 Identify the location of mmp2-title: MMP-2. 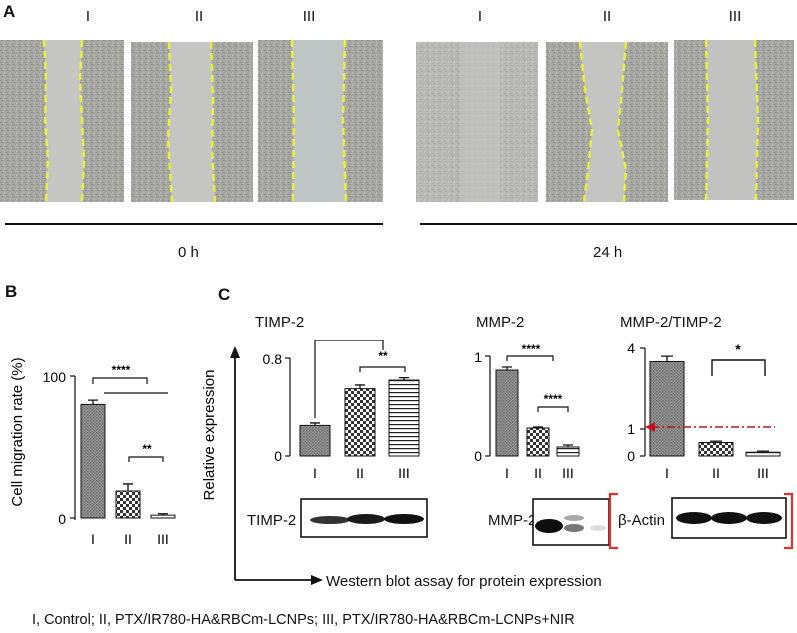
(500, 322).